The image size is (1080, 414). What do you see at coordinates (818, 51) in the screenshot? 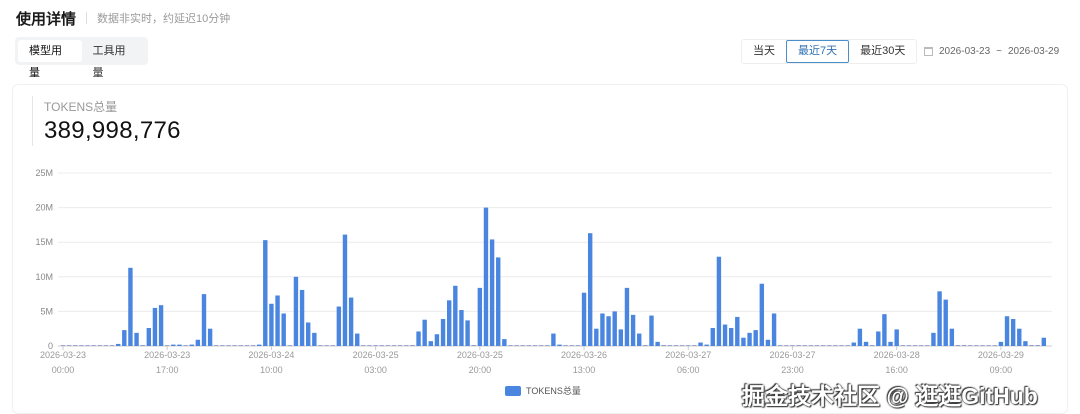
I see `range-7days-button: 最近7天` at bounding box center [818, 51].